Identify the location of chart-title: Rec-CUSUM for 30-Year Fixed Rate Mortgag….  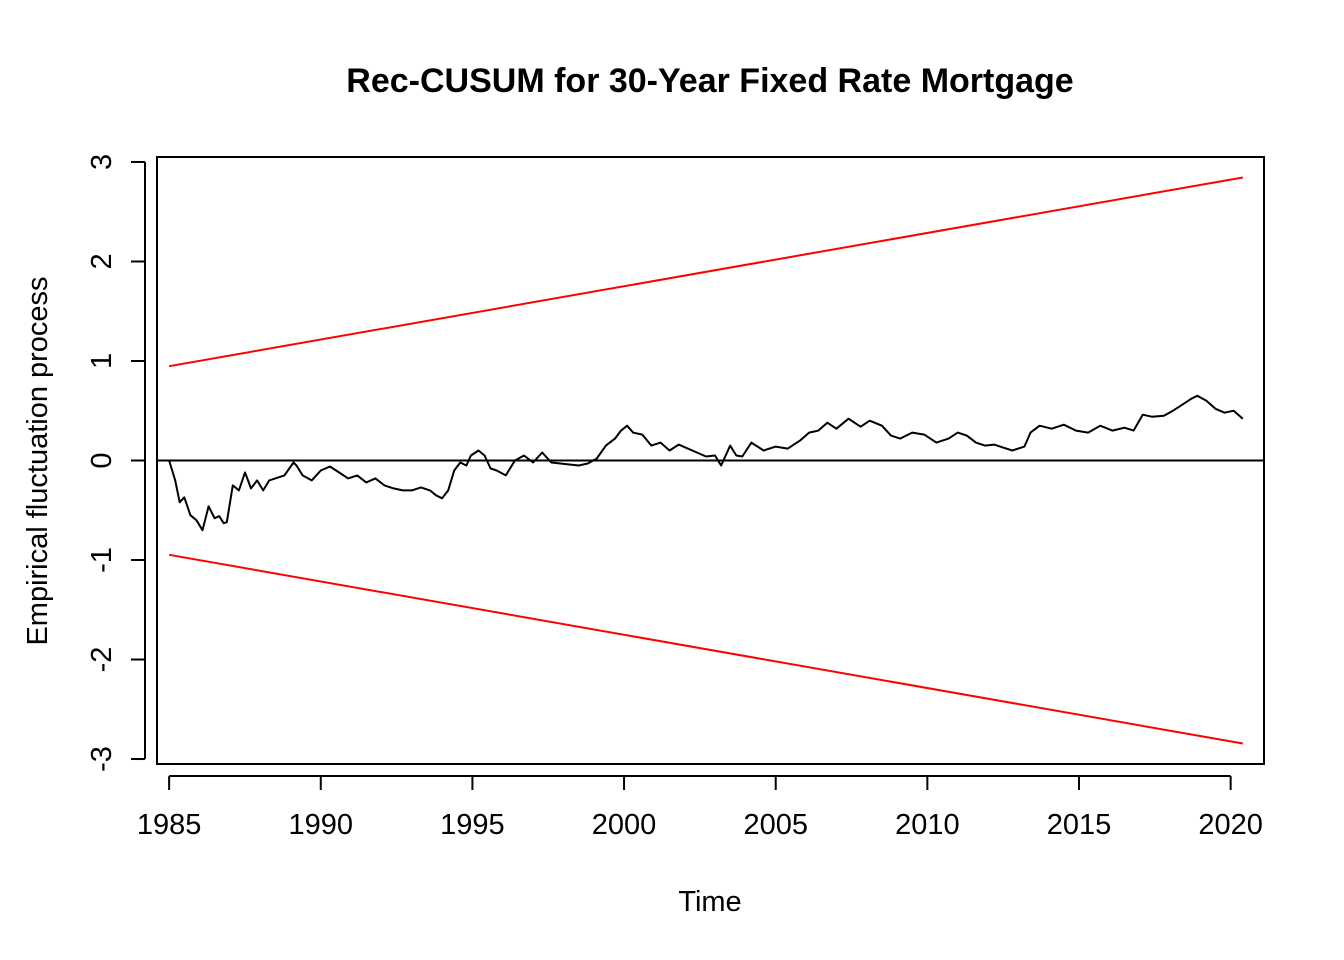
(709, 81).